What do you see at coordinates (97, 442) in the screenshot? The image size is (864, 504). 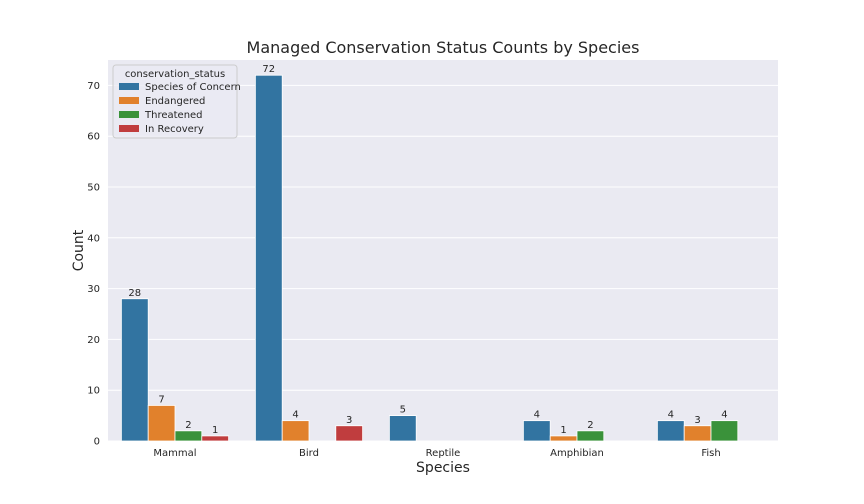 I see `y-tick-label: 0` at bounding box center [97, 442].